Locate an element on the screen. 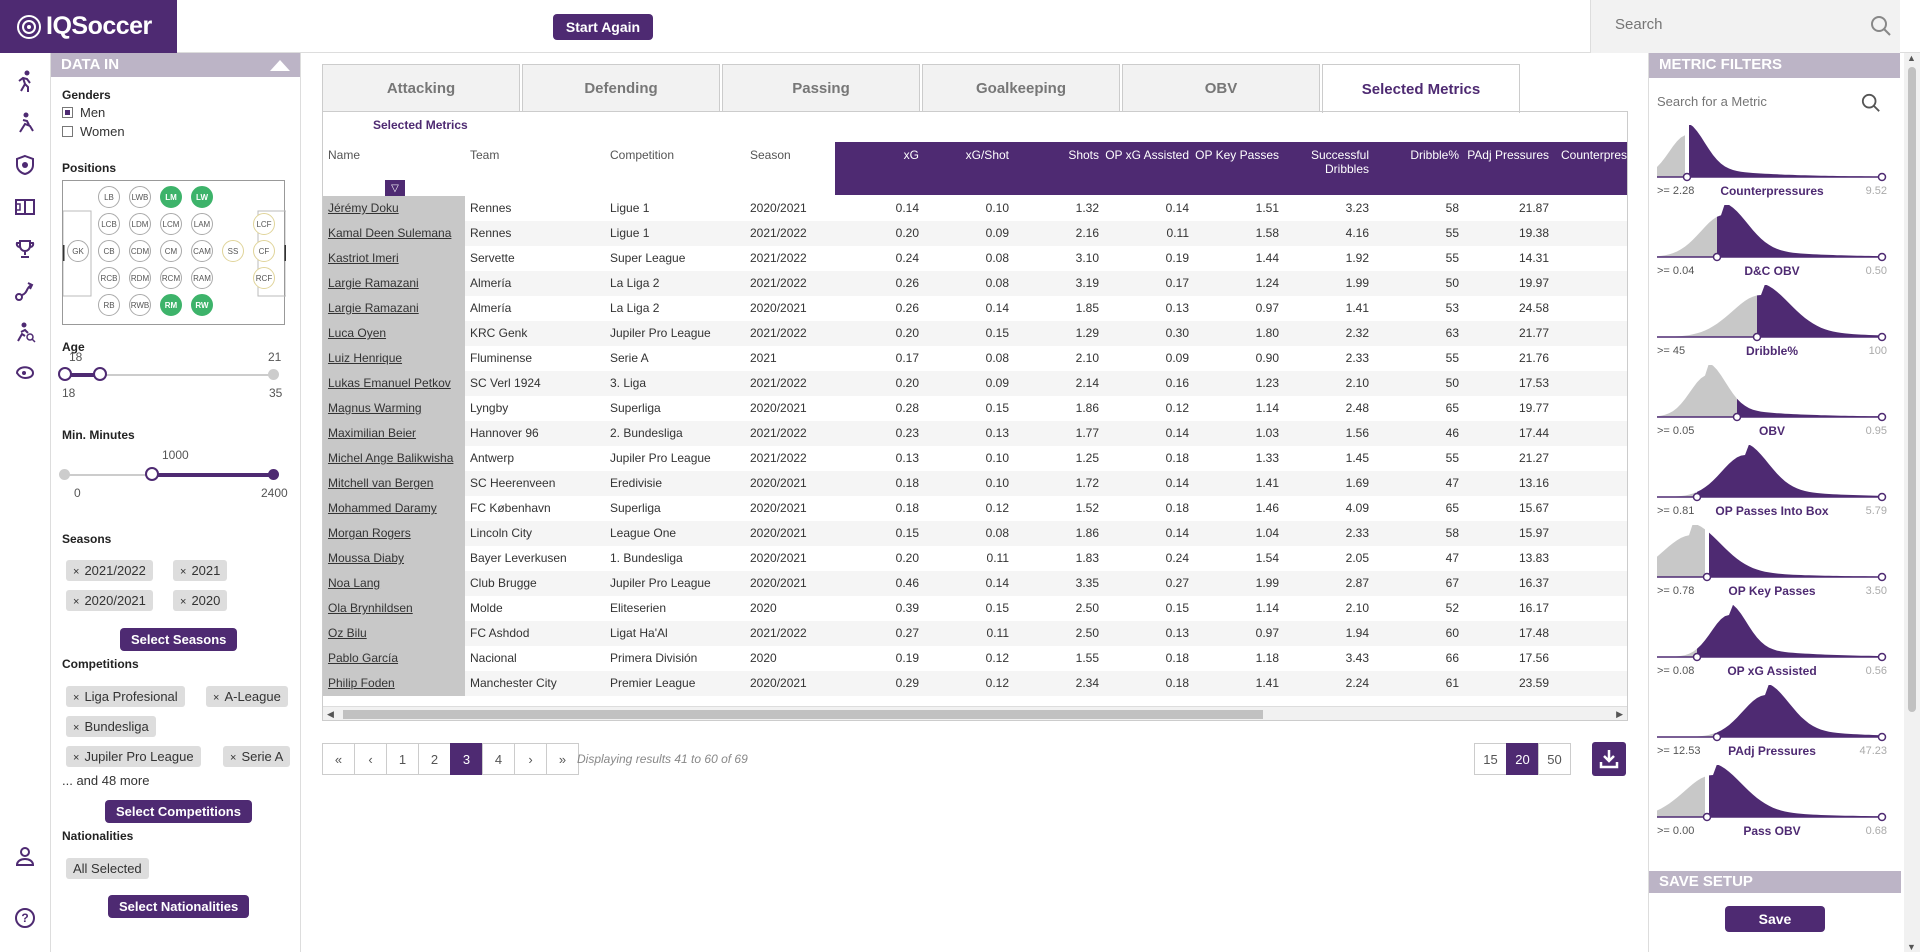  scout-icon is located at coordinates (25, 333).